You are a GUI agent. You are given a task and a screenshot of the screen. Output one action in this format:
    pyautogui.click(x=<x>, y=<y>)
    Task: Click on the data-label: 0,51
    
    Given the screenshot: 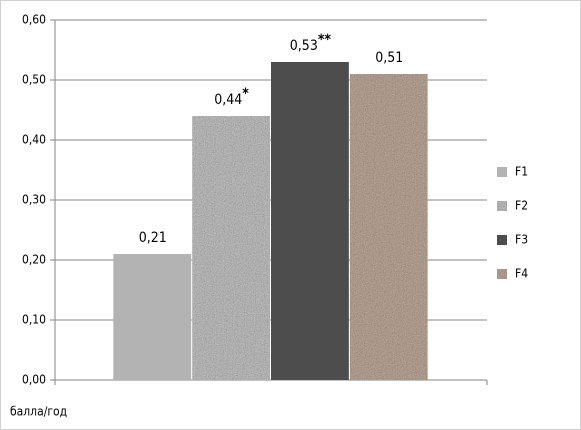 What is the action you would take?
    pyautogui.click(x=389, y=58)
    